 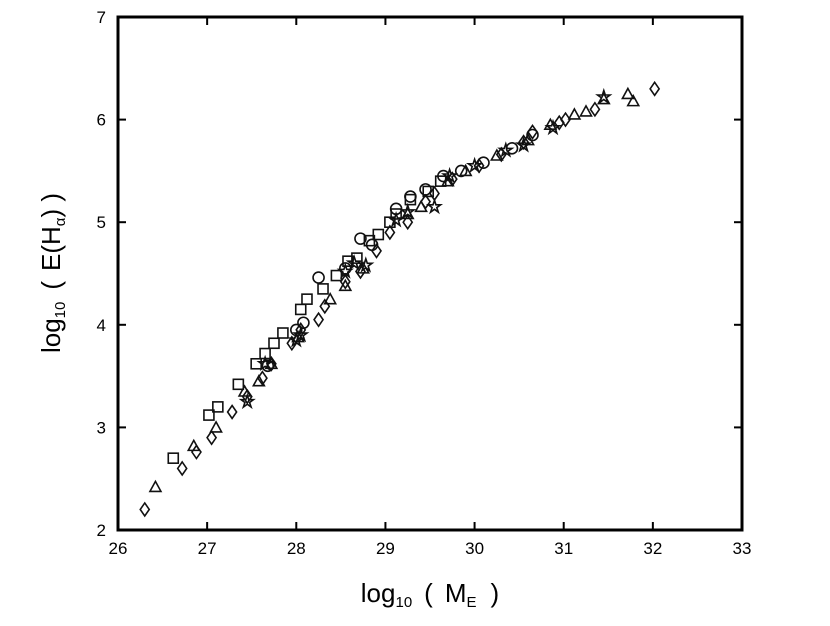 What do you see at coordinates (296, 548) in the screenshot?
I see `x-tick-label: 28` at bounding box center [296, 548].